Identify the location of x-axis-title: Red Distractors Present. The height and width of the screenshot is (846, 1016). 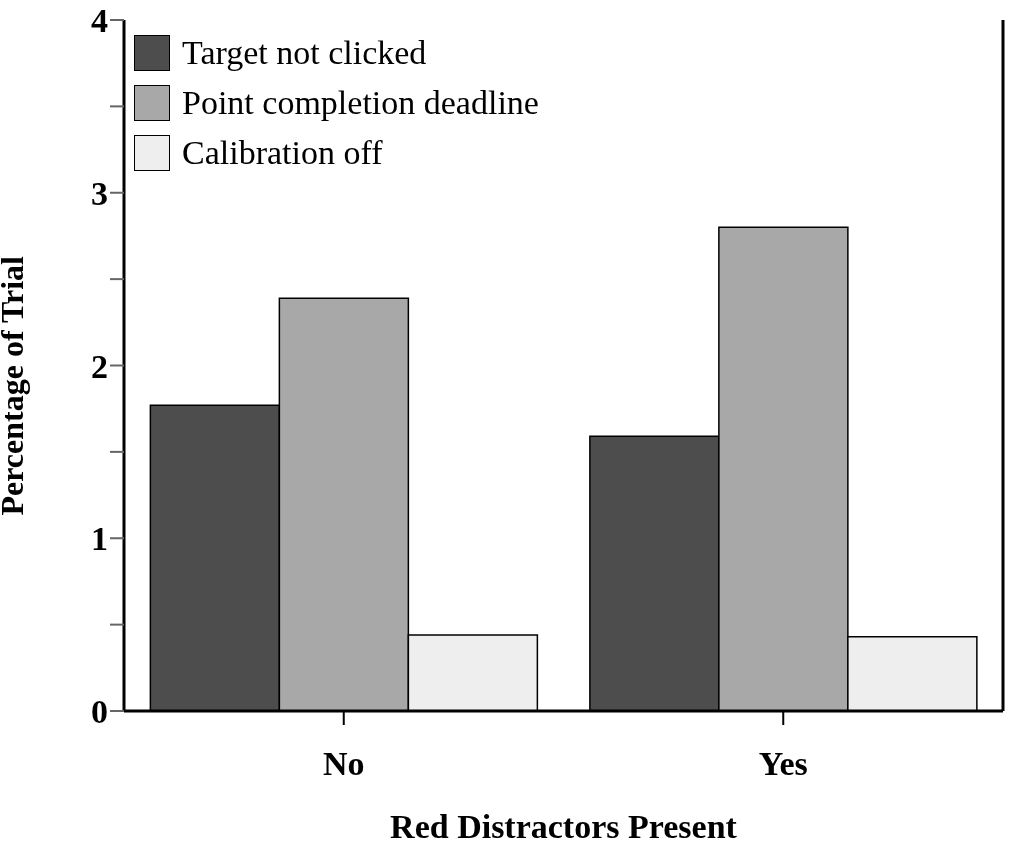
(564, 826).